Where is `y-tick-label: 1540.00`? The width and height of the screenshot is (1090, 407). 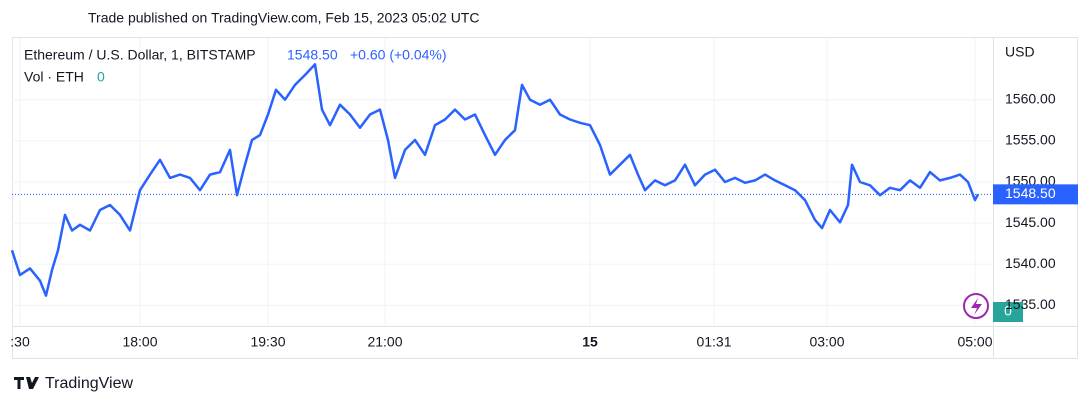
y-tick-label: 1540.00 is located at coordinates (1030, 263).